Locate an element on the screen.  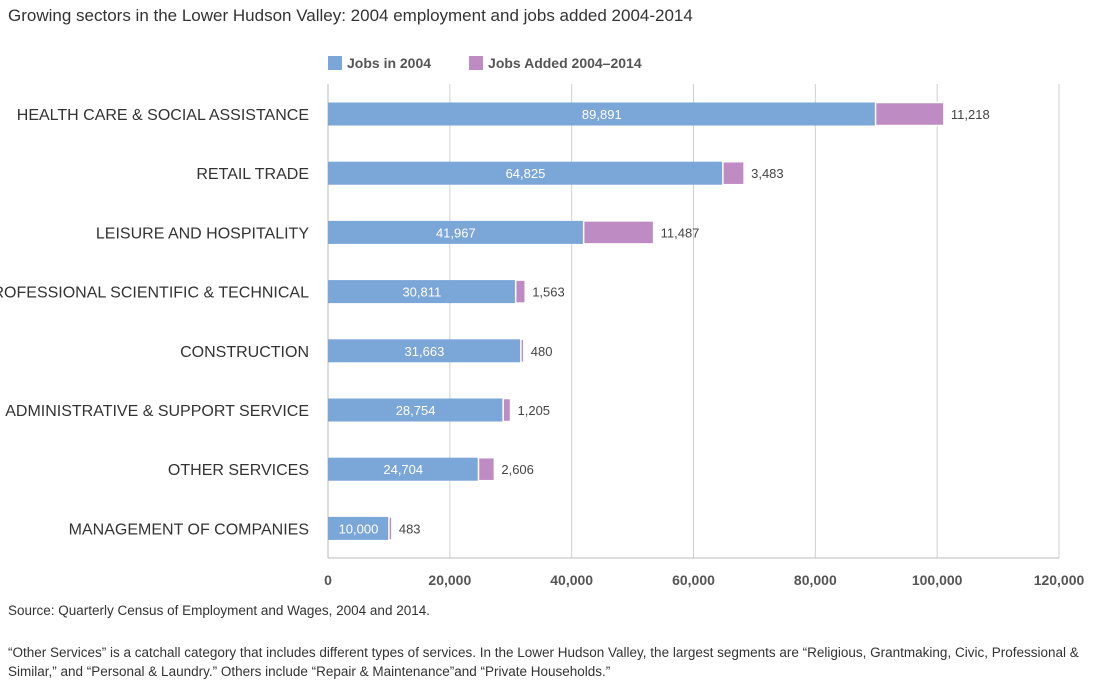
category-label: LEISURE AND HOSPITALITY is located at coordinates (202, 233).